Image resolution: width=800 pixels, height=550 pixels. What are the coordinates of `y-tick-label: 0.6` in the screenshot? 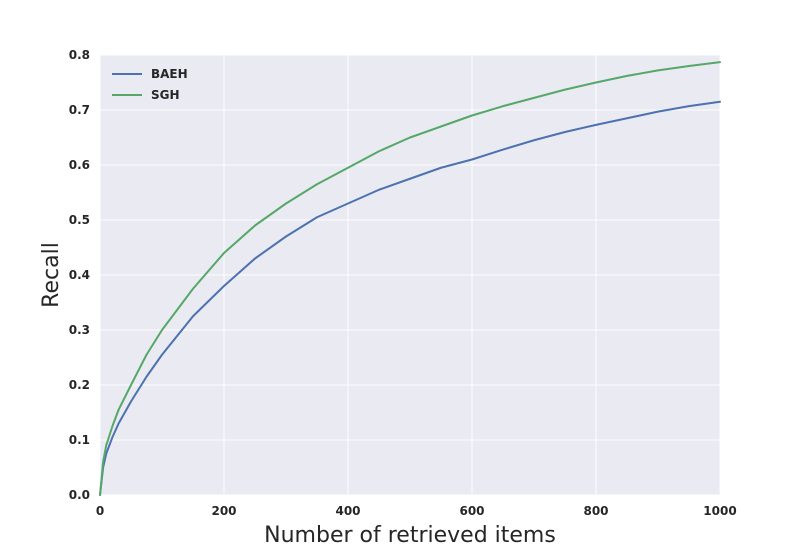 It's located at (79, 165).